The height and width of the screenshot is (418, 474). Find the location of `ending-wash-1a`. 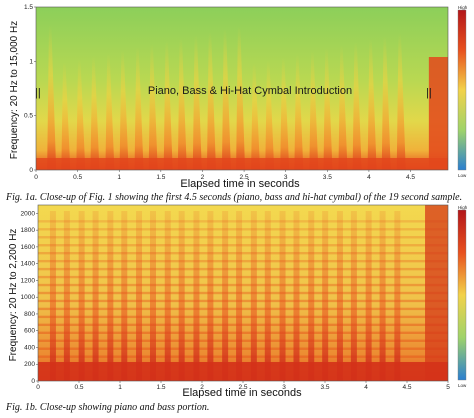

ending-wash-1a is located at coordinates (438, 113).